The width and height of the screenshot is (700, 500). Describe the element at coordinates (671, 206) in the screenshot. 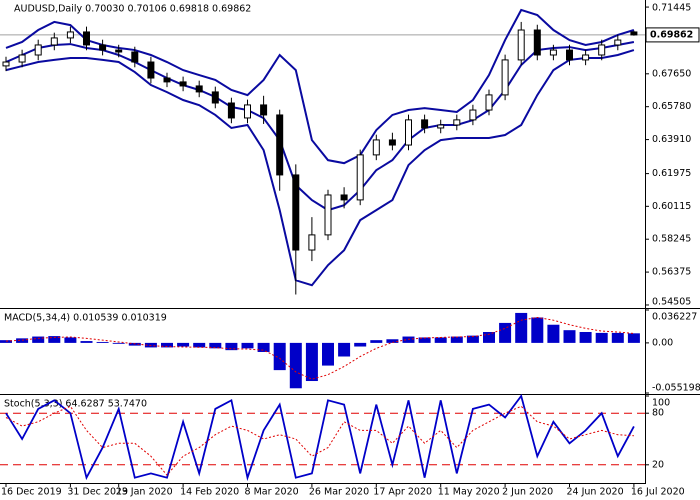

I see `y-tick-label: 0.60115` at that location.